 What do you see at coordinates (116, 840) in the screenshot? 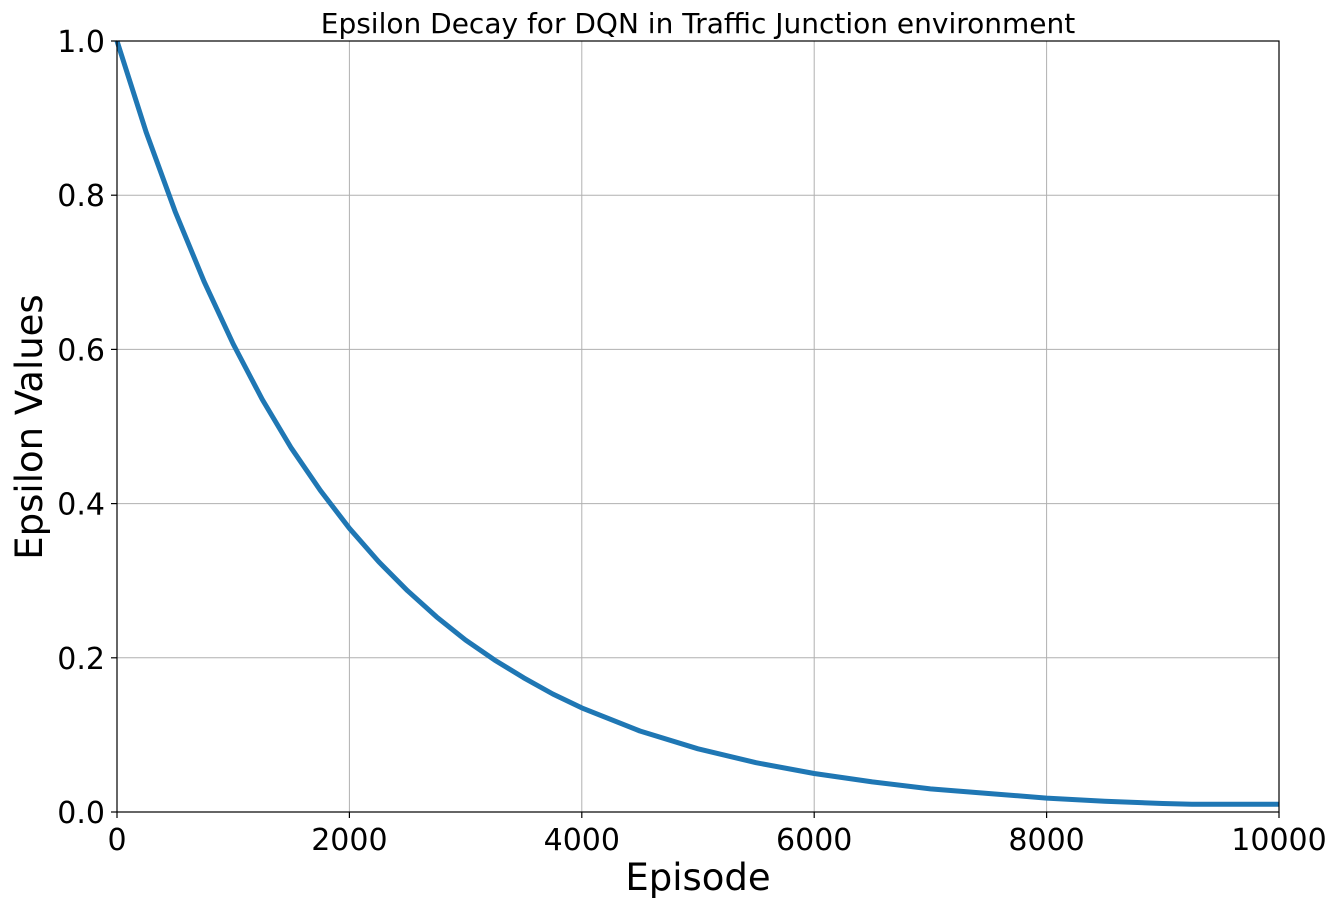
I see `x-tick-label: 0` at bounding box center [116, 840].